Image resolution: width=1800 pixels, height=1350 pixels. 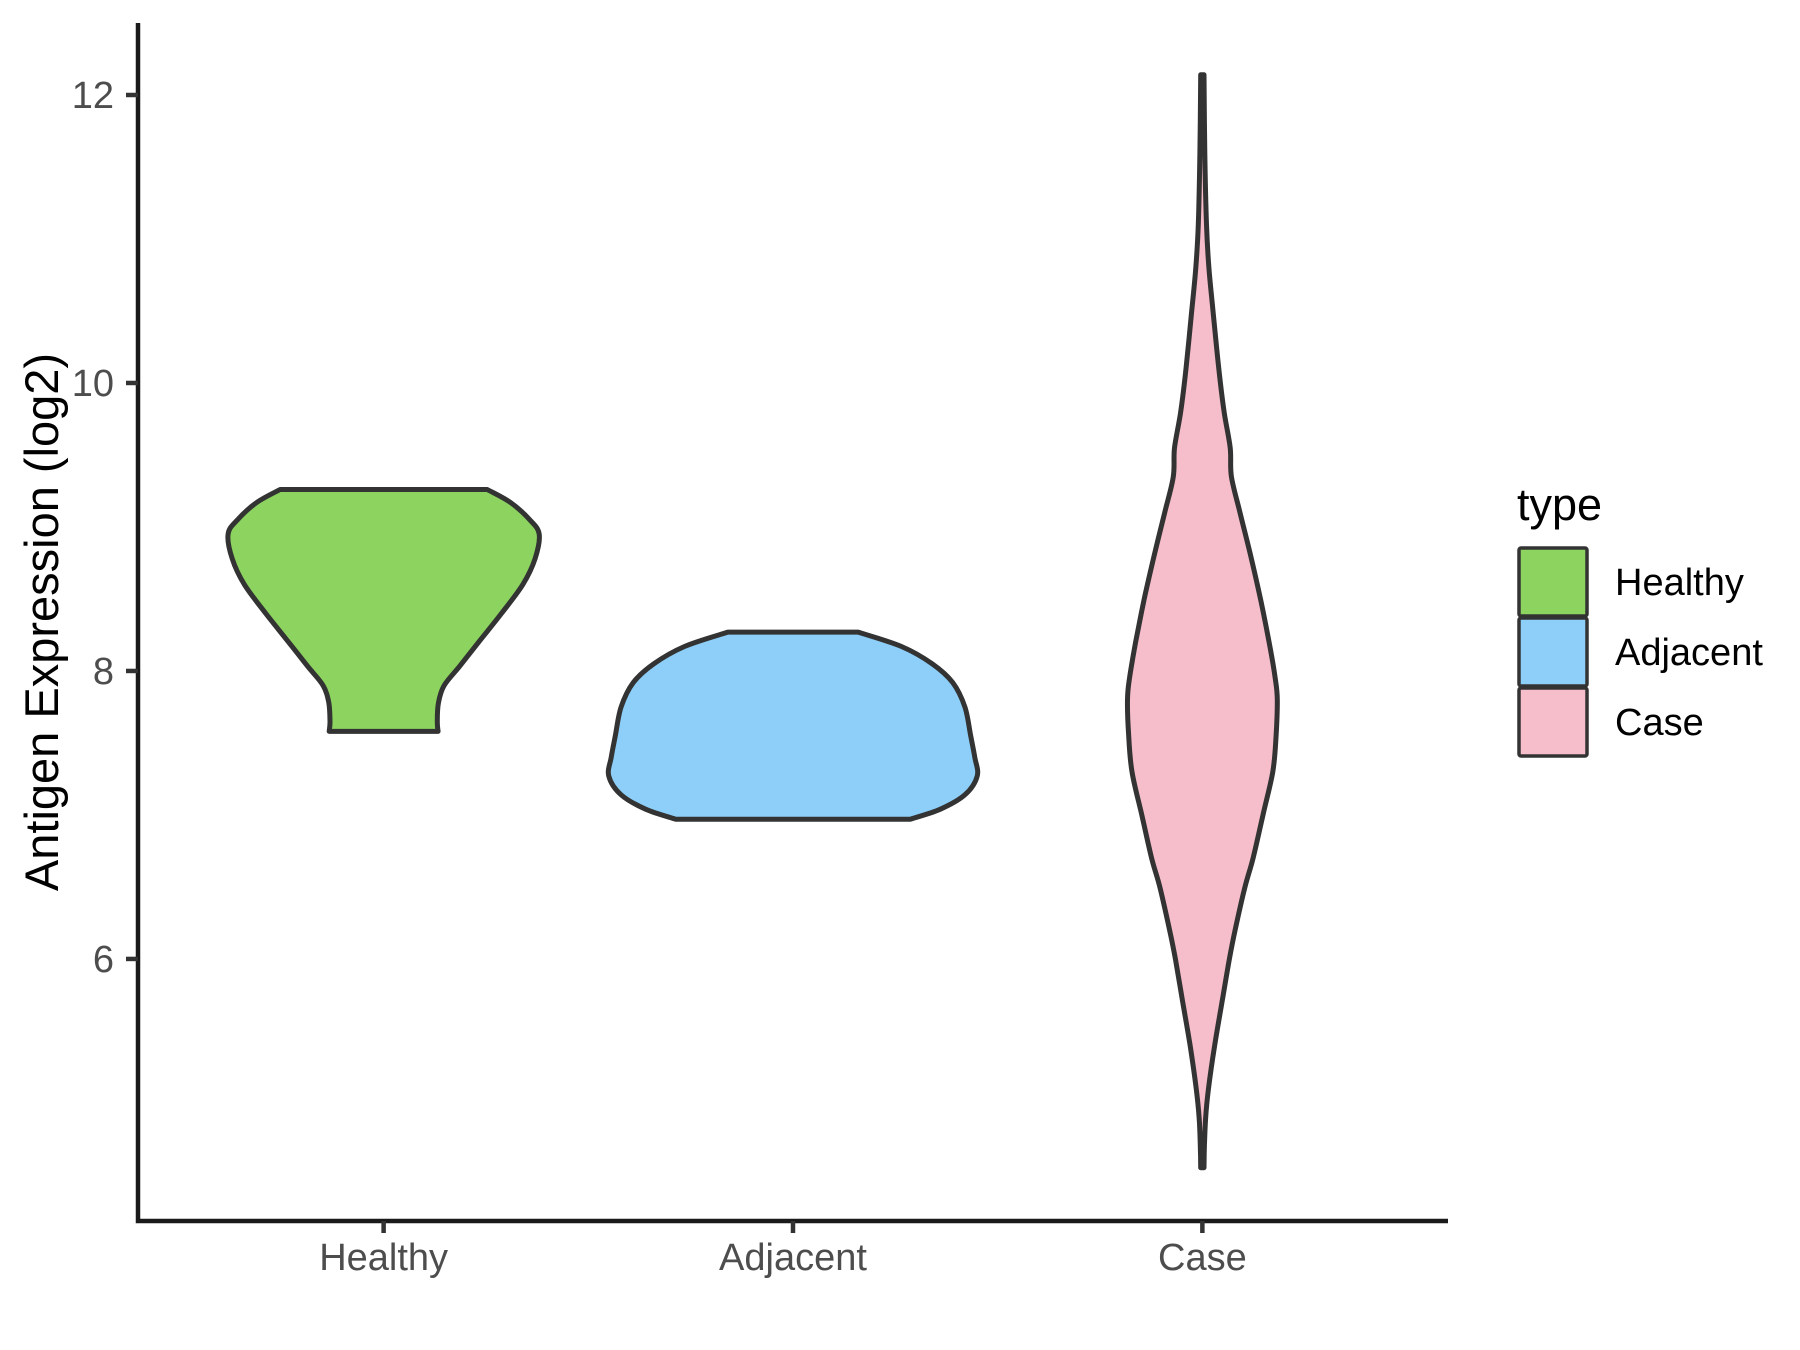 What do you see at coordinates (1610, 722) in the screenshot?
I see `legend-item-case: Case` at bounding box center [1610, 722].